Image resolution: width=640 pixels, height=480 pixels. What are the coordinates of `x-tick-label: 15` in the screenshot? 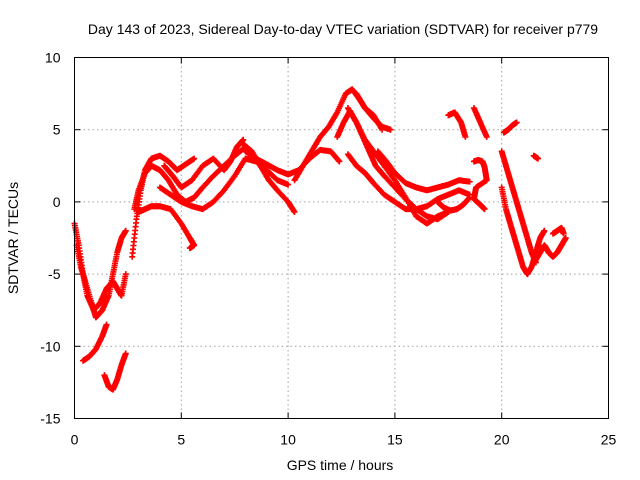 It's located at (395, 440).